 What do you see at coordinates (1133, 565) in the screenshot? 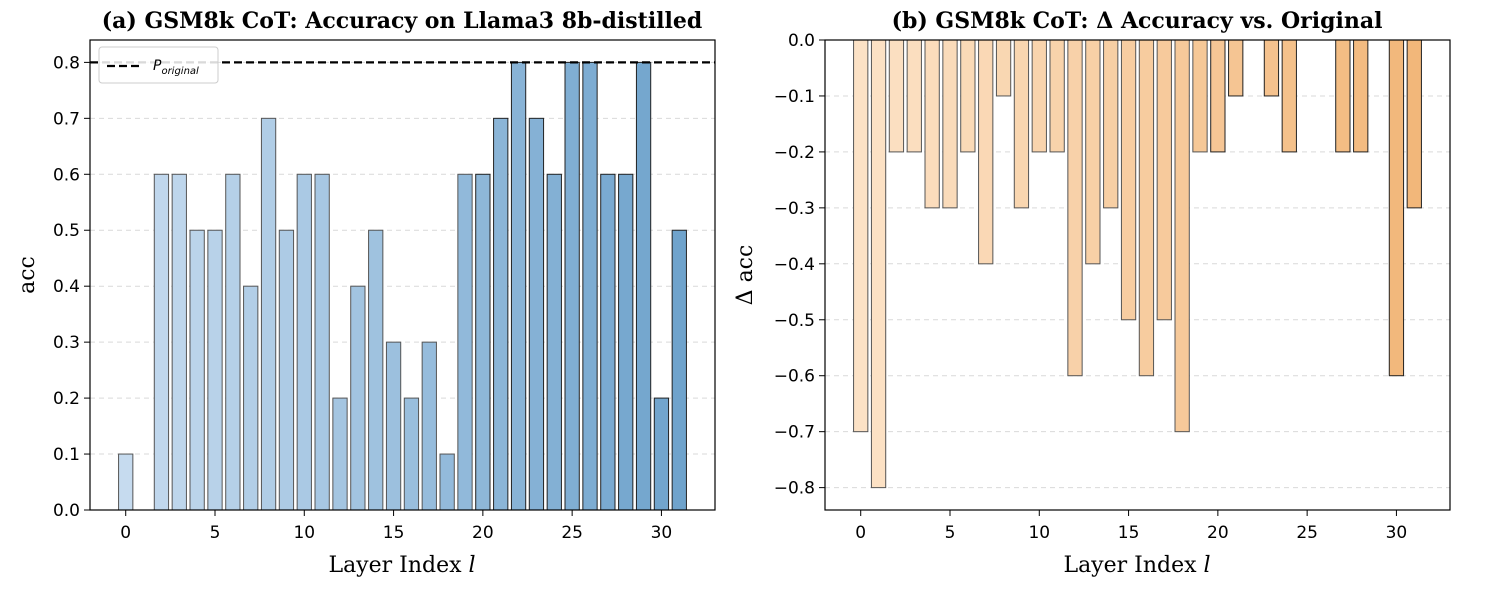
I see `x-axis-label-b-text: Layer Index` at bounding box center [1133, 565].